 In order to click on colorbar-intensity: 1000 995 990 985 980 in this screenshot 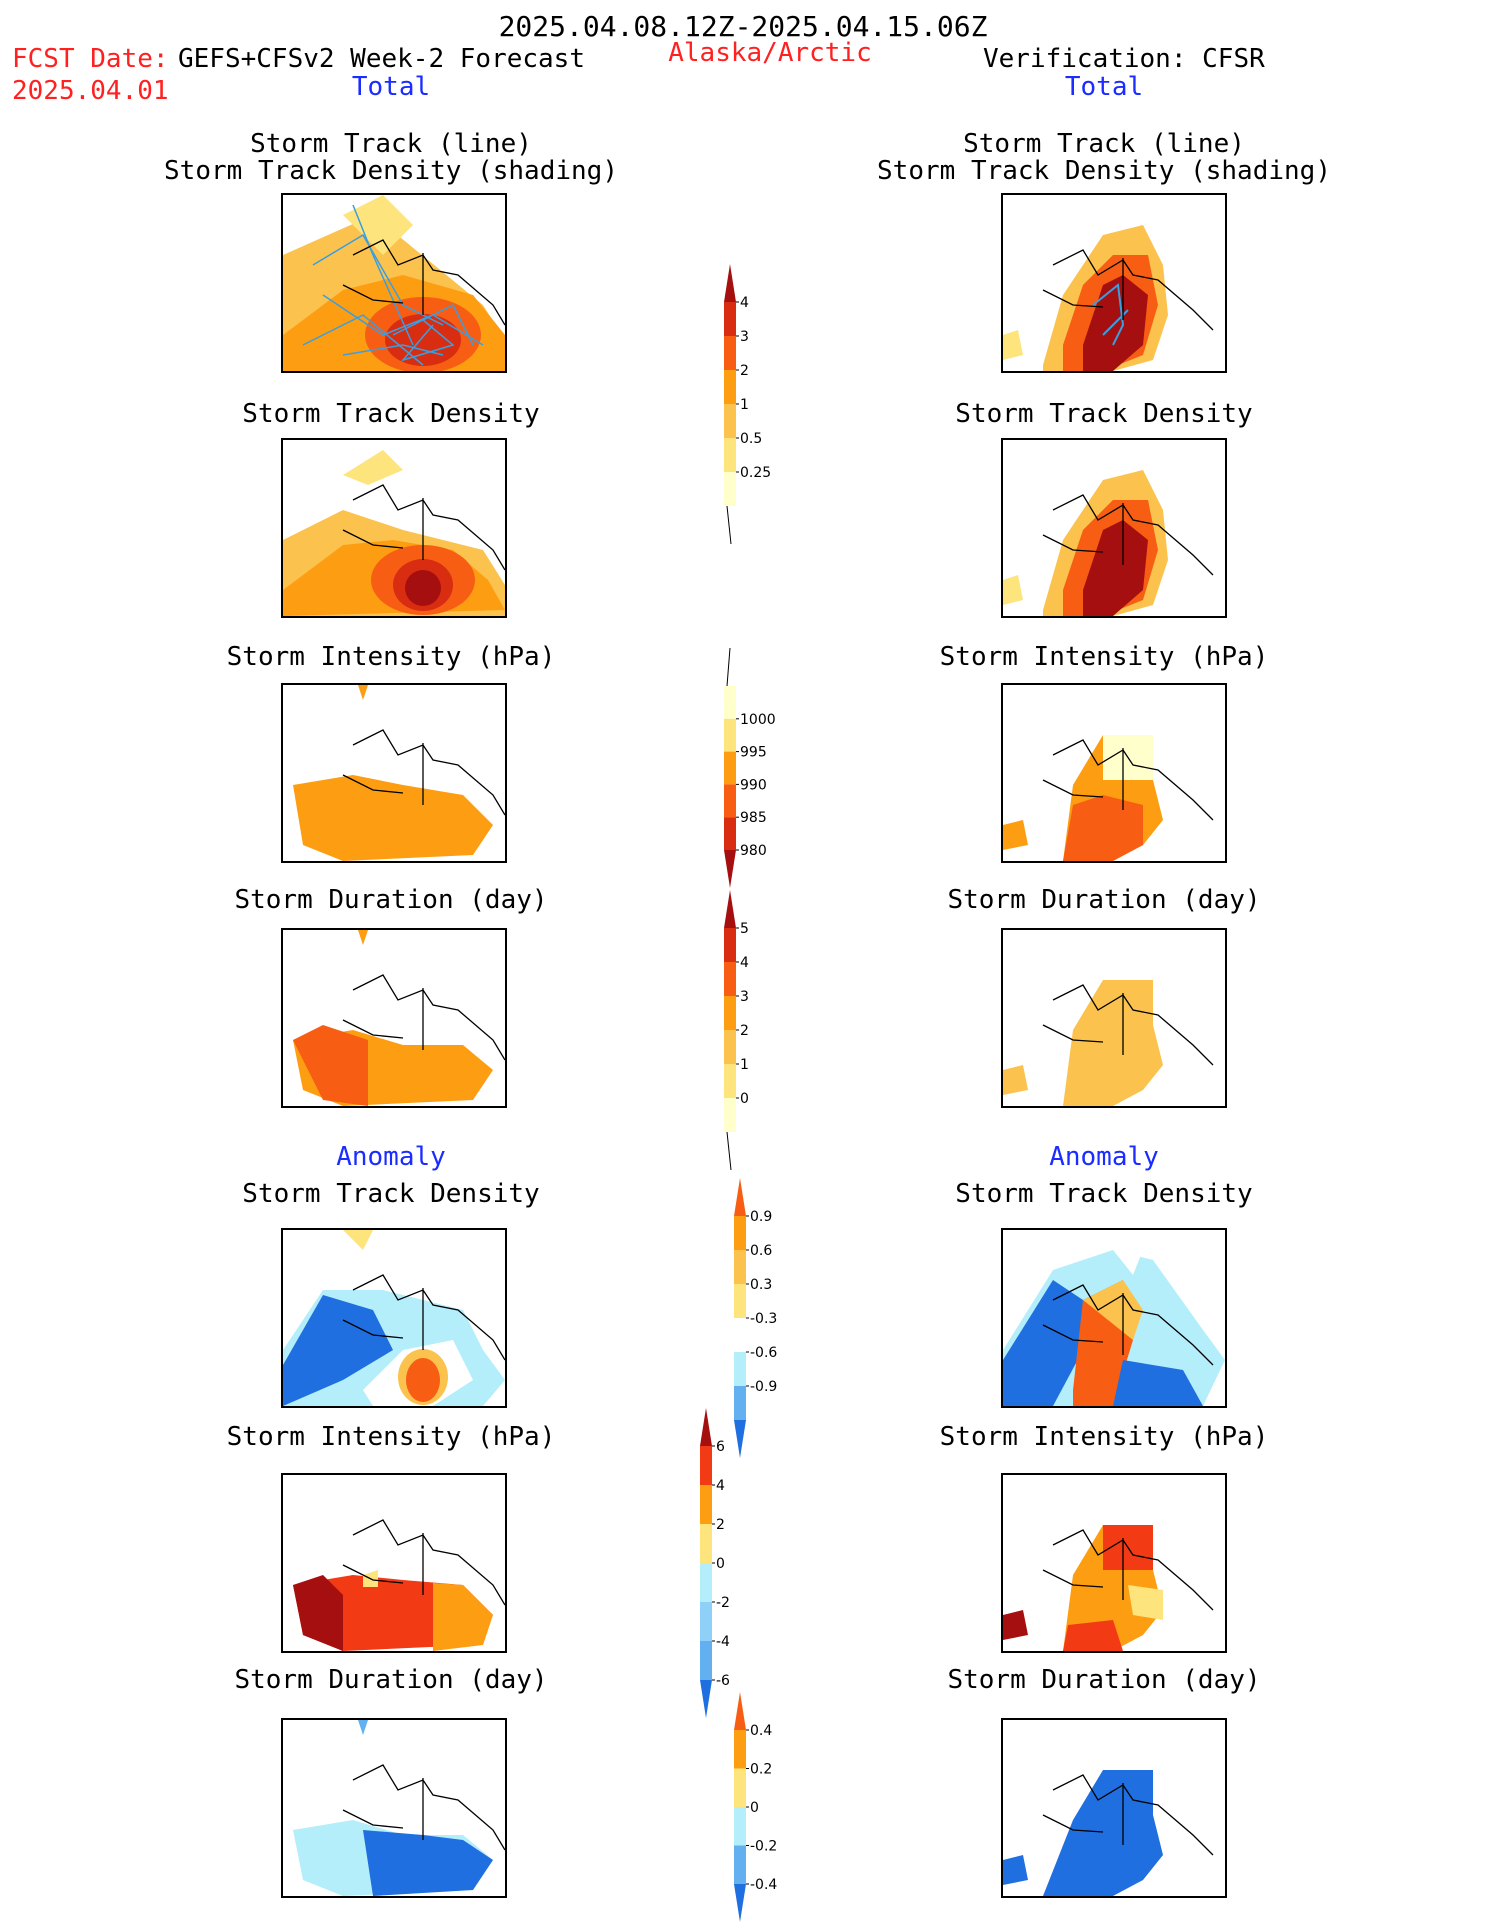, I will do `click(769, 769)`.